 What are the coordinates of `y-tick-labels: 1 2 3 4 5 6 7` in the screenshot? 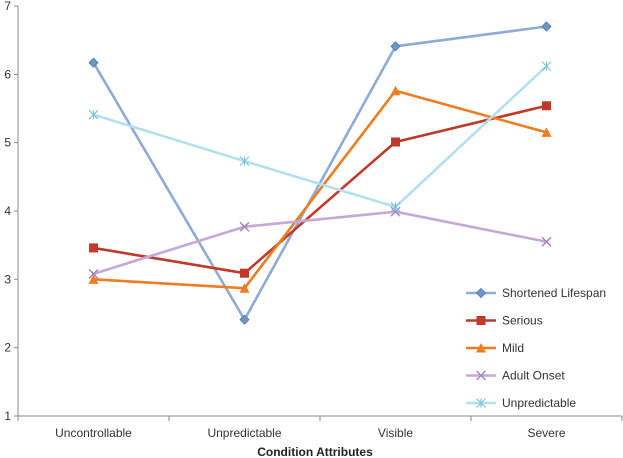 It's located at (7, 211).